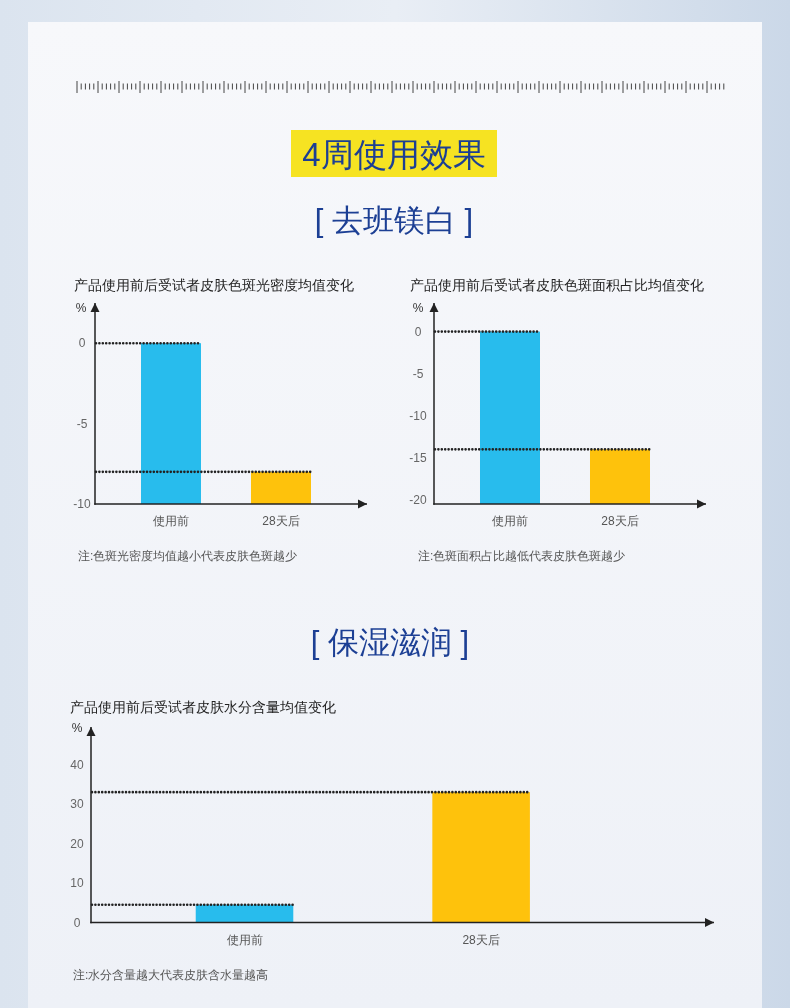 Image resolution: width=790 pixels, height=1008 pixels. I want to click on title: 产品使用前后受试者皮肤色斑光密度均值变化, so click(214, 285).